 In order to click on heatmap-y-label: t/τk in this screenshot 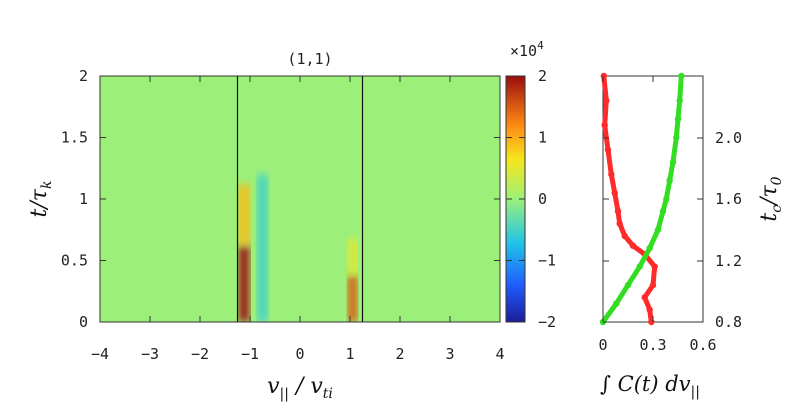, I will do `click(41, 199)`.